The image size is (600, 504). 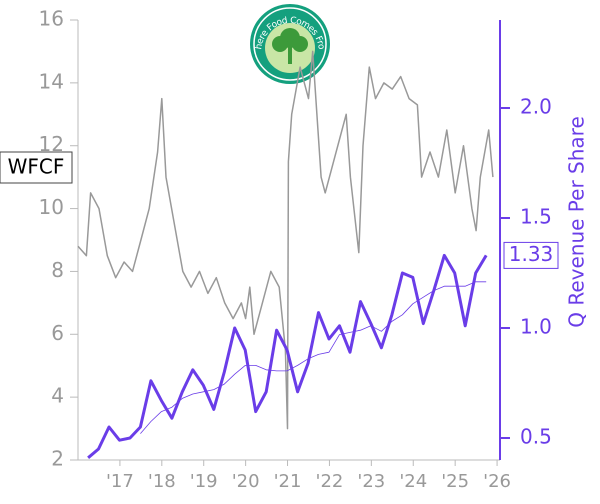 What do you see at coordinates (497, 481) in the screenshot?
I see `x-tick-label: '26` at bounding box center [497, 481].